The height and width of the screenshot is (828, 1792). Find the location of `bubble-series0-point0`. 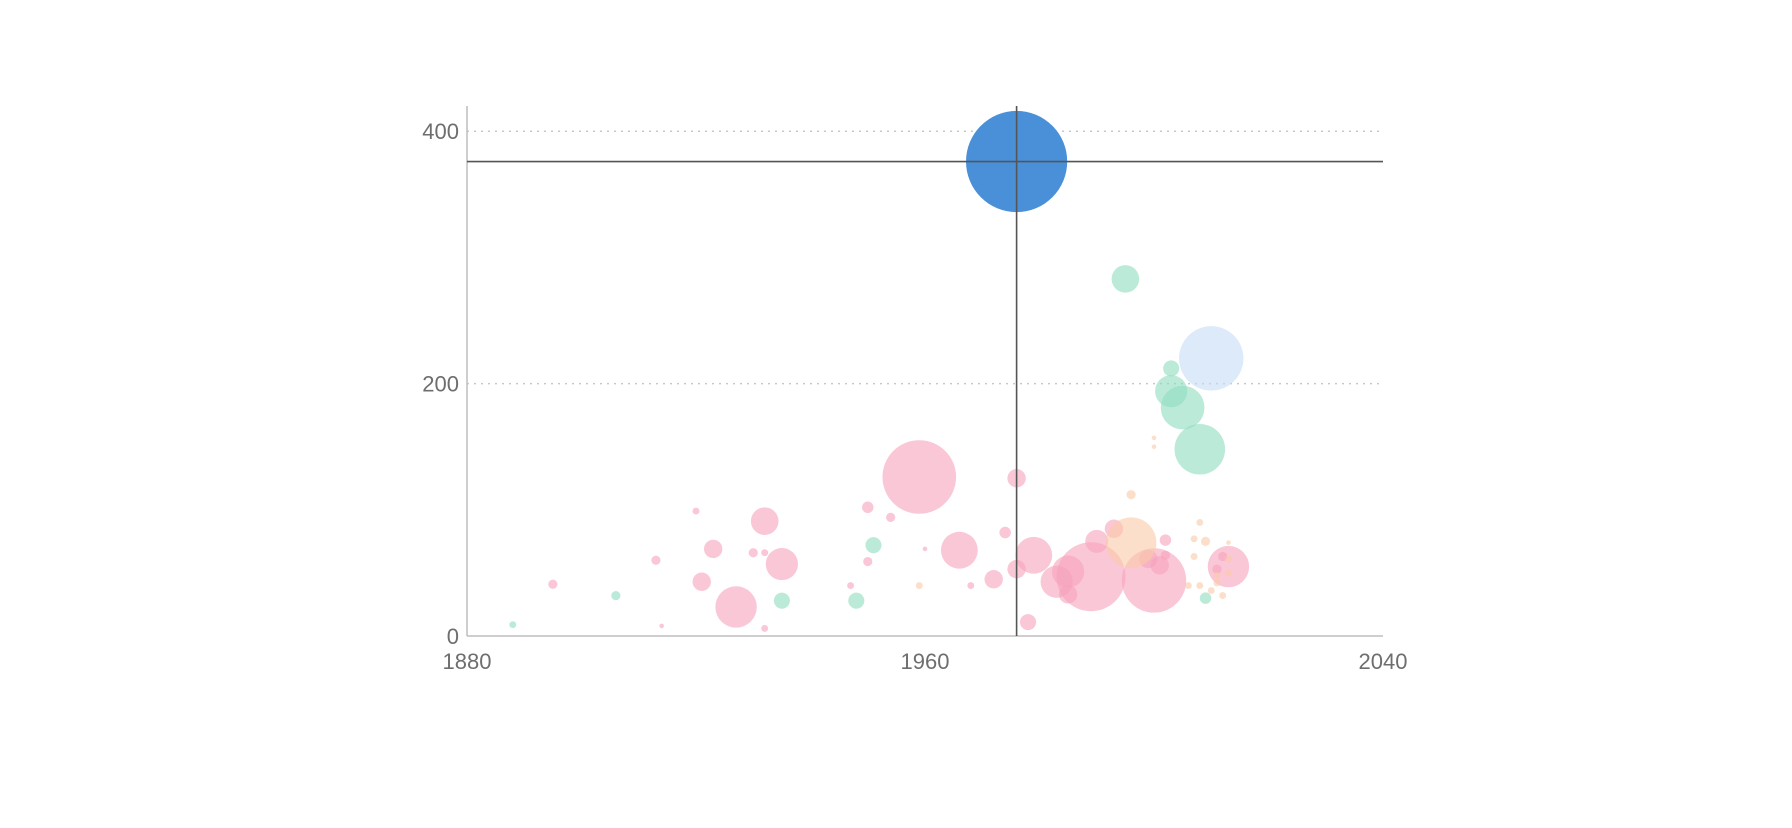

bubble-series0-point0 is located at coordinates (553, 584).